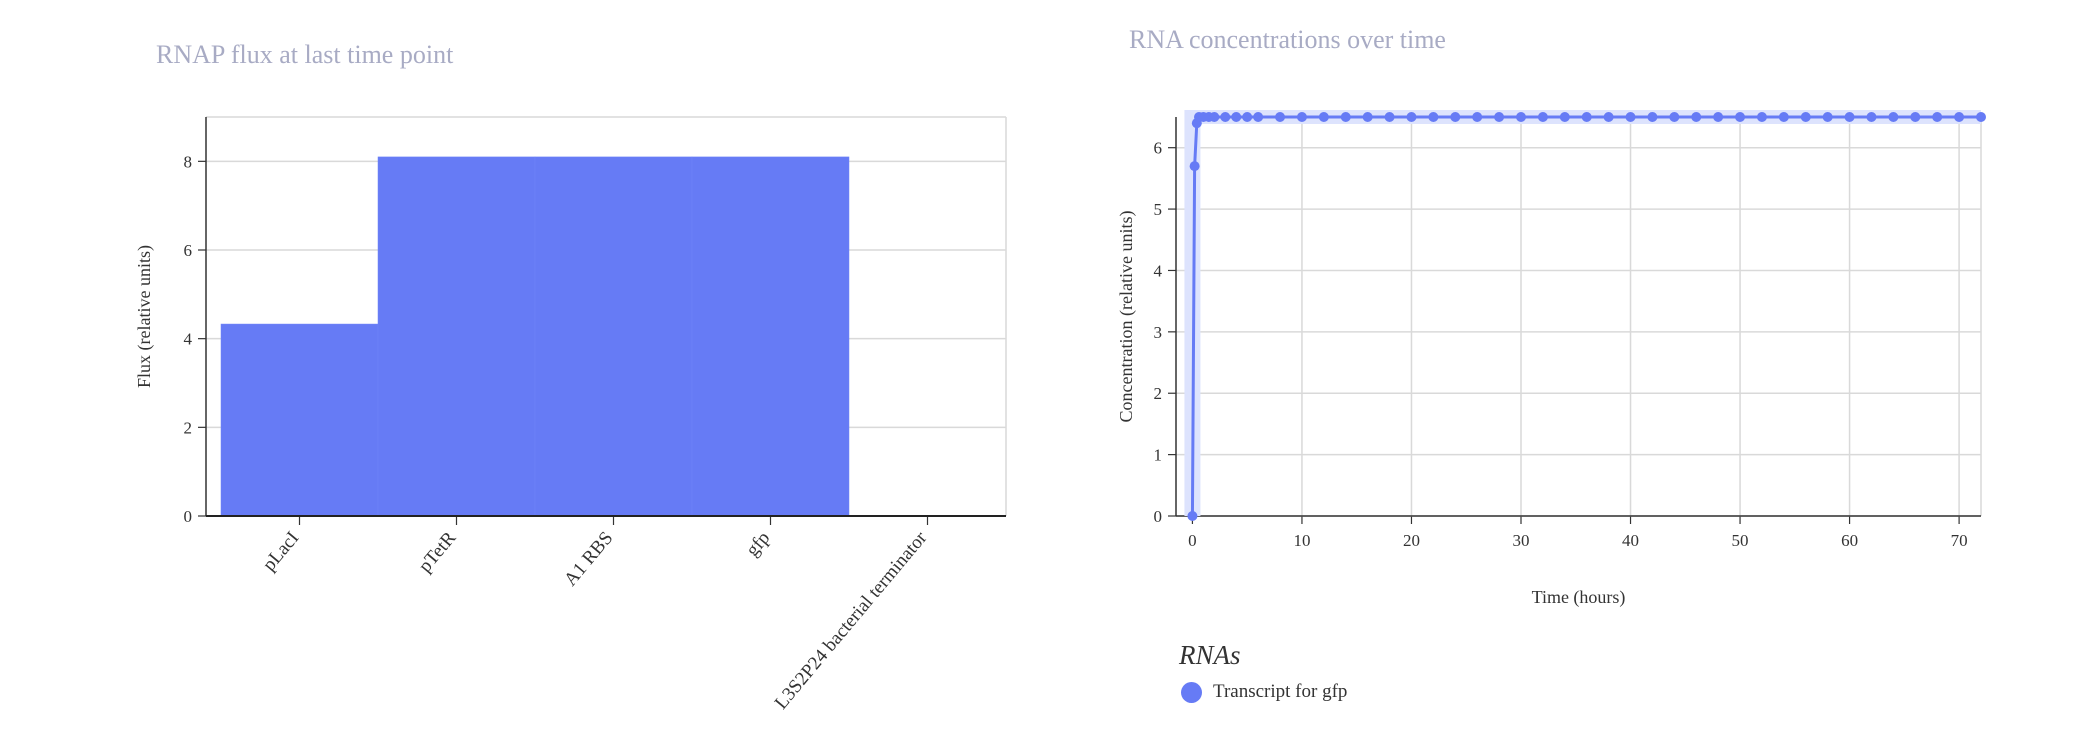  What do you see at coordinates (1158, 209) in the screenshot?
I see `y-tick-label: 5` at bounding box center [1158, 209].